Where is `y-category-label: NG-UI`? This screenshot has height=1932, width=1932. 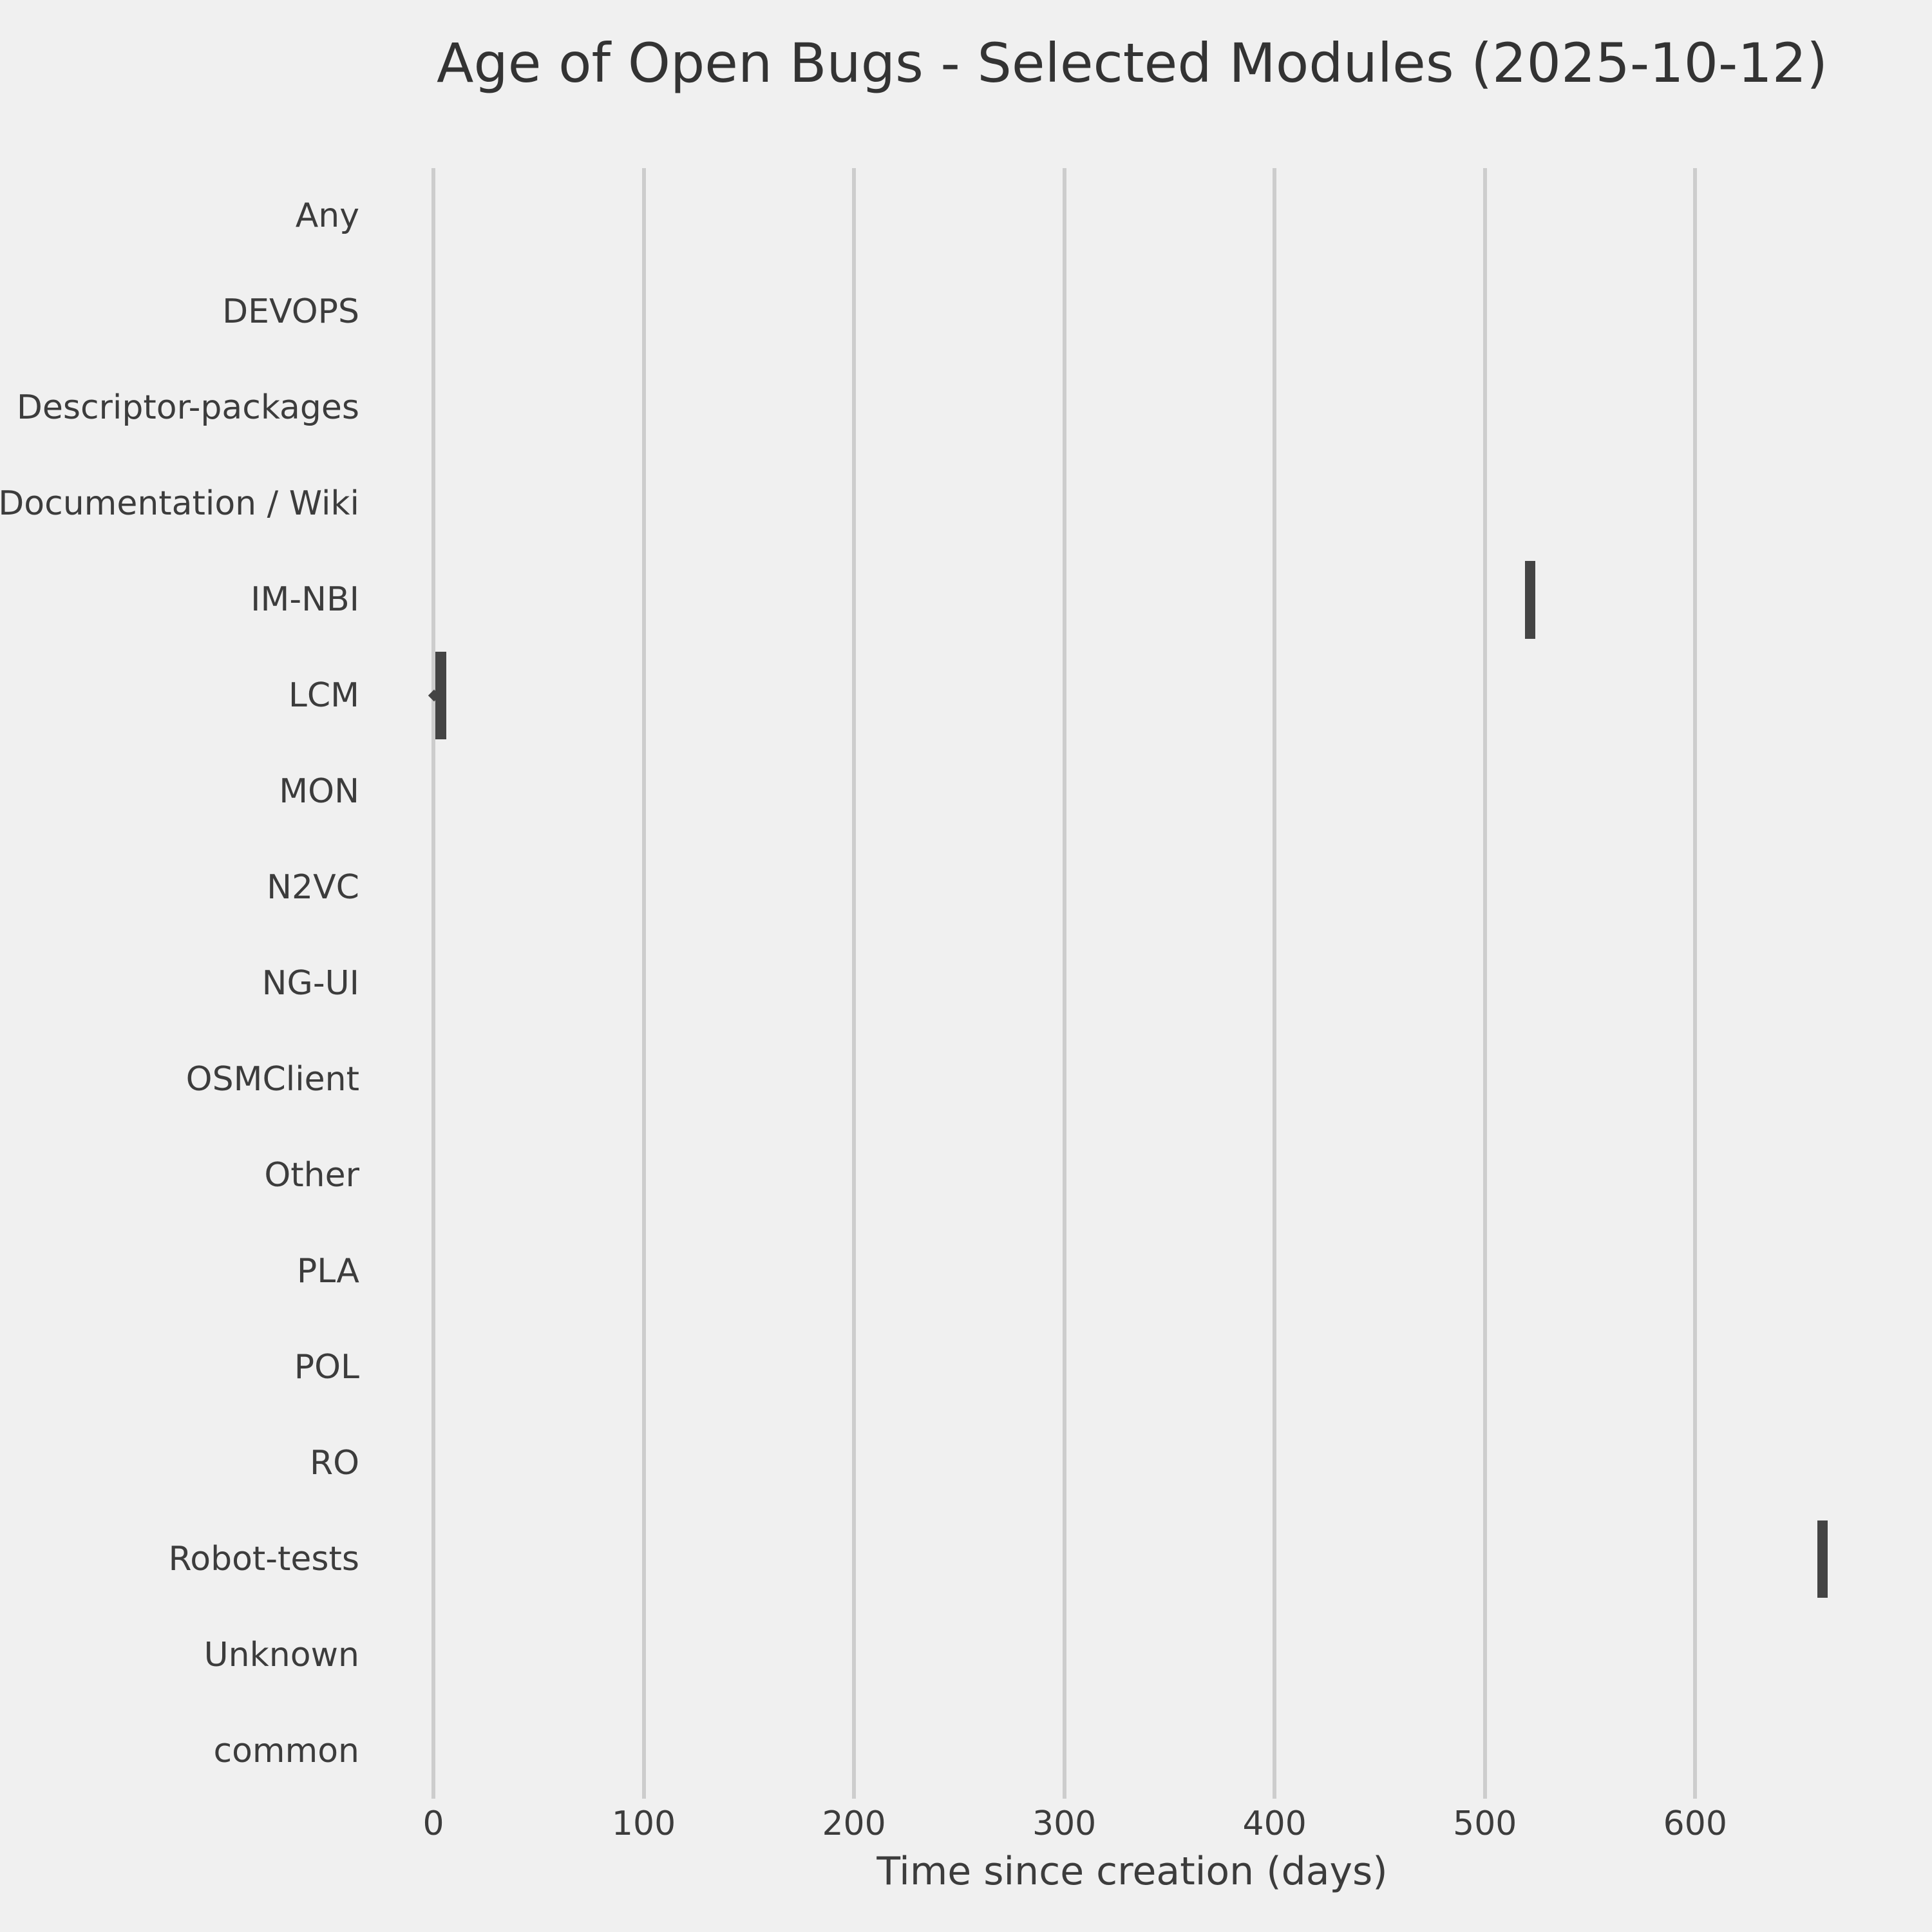 y-category-label: NG-UI is located at coordinates (310, 983).